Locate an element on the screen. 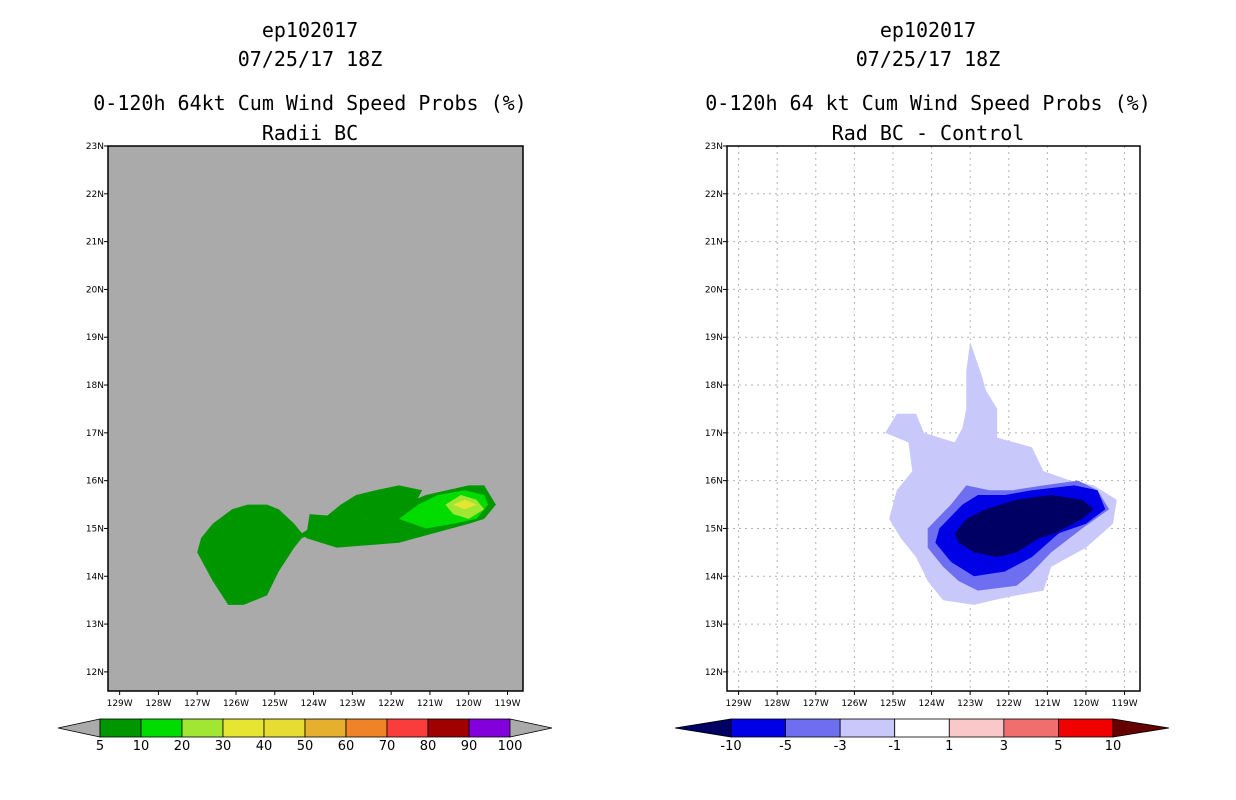 The image size is (1236, 800). y-tick-label: 19N is located at coordinates (95, 338).